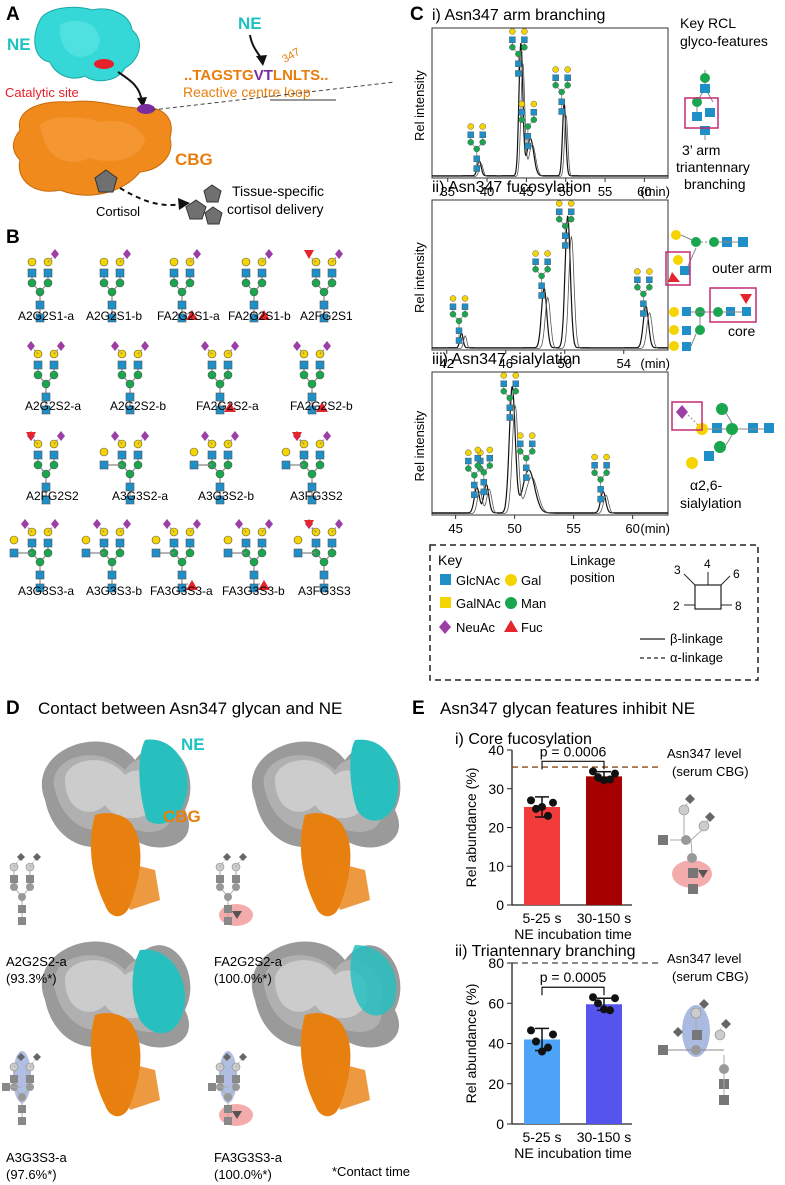  Describe the element at coordinates (13, 14) in the screenshot. I see `panel-a-letter: A` at that location.